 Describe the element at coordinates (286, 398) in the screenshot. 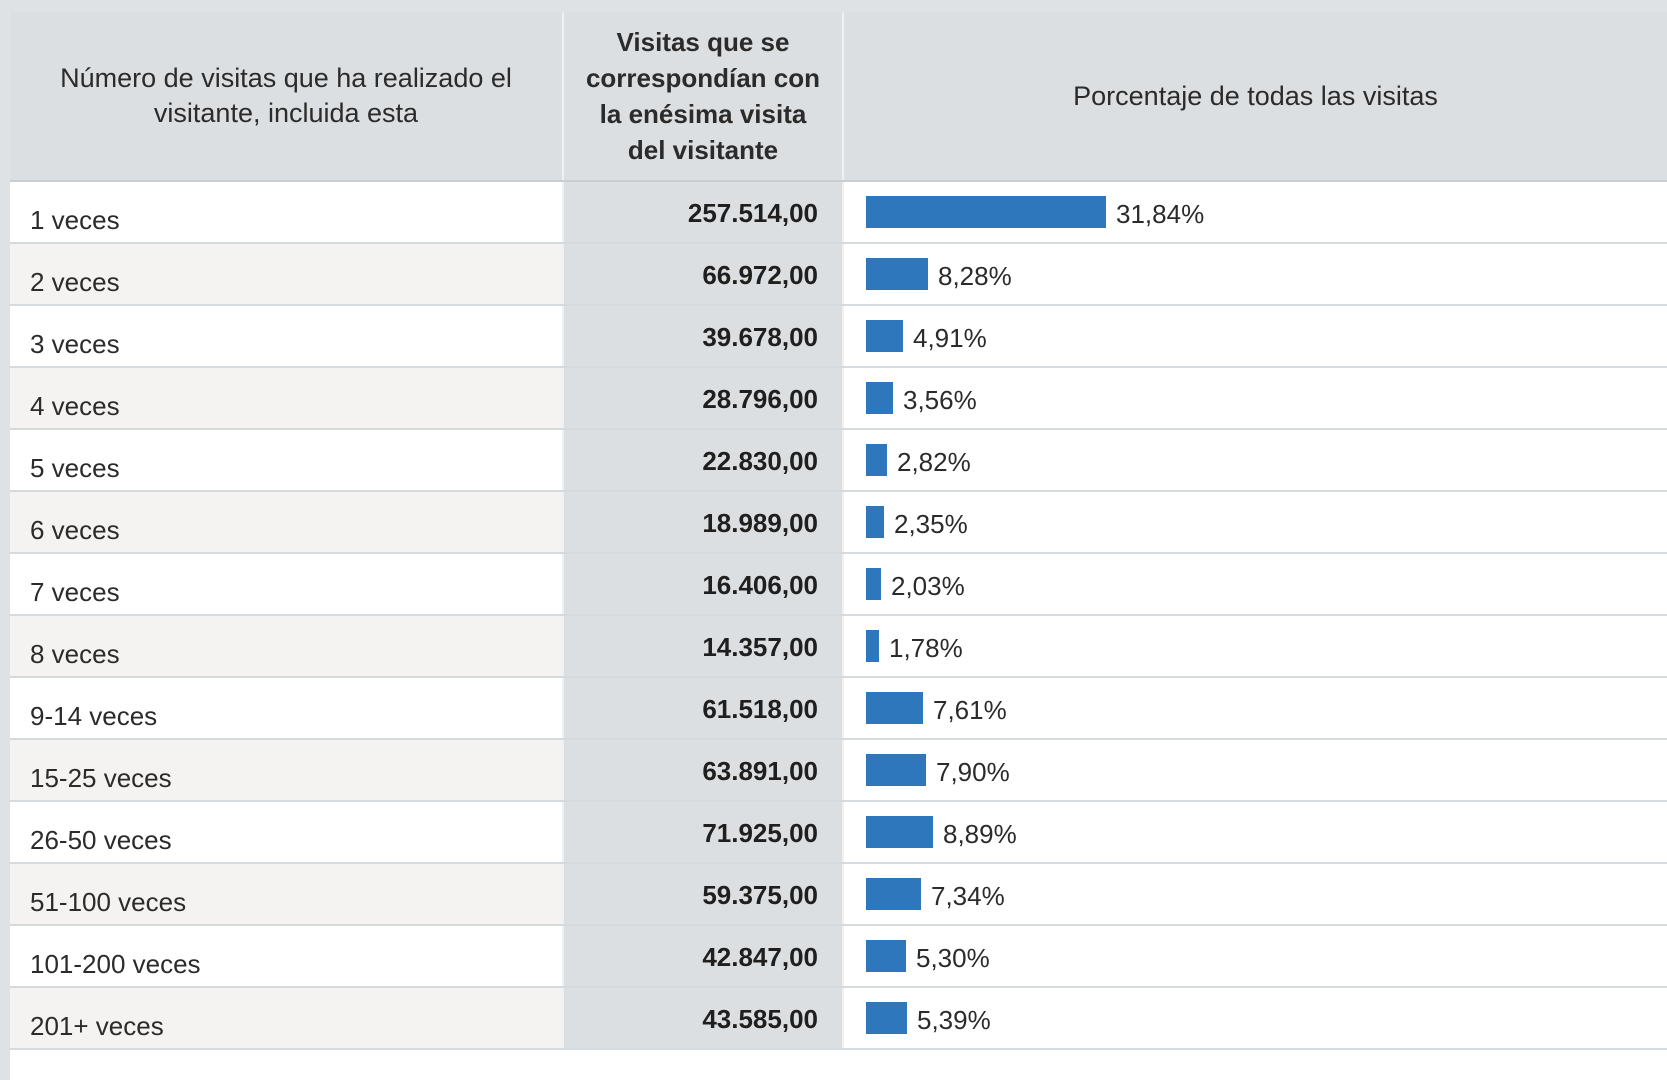

I see `visit-count-label: 4 veces` at that location.